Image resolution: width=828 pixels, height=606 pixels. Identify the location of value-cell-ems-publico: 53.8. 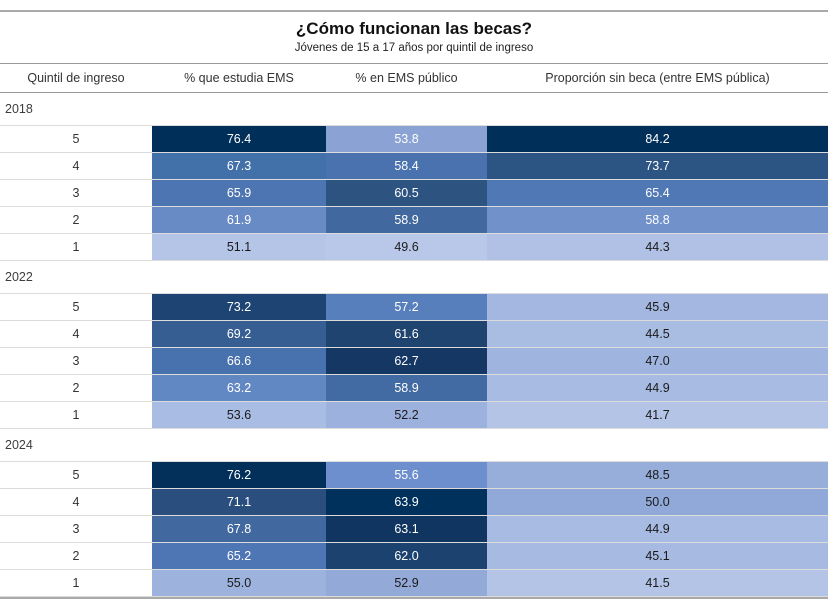
(406, 139).